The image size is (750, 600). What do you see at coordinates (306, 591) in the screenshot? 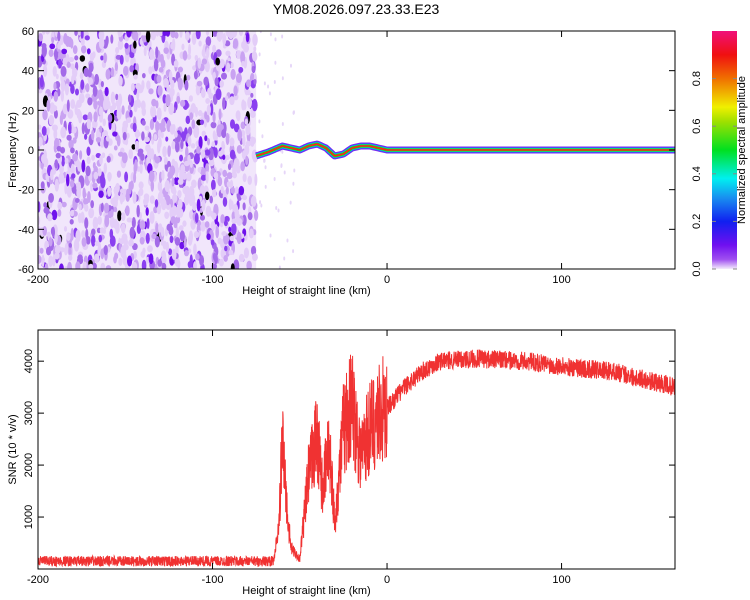
I see `x-axis-label: Height of straight line (km)` at bounding box center [306, 591].